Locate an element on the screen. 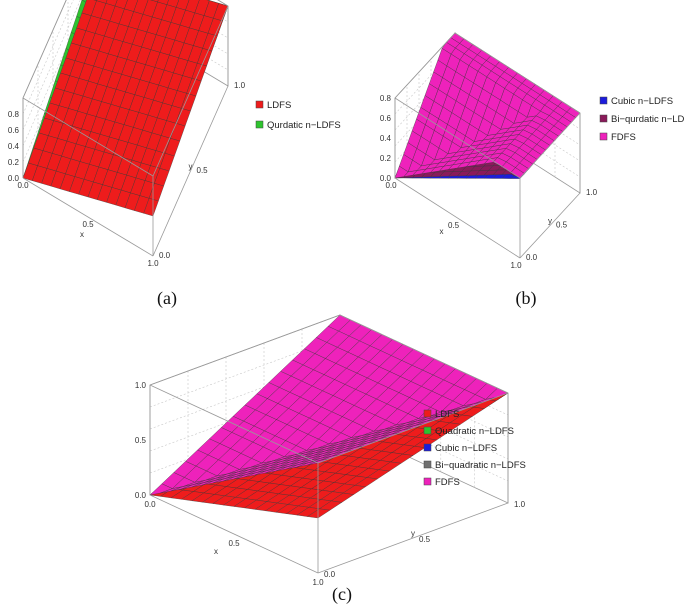 Image resolution: width=685 pixels, height=607 pixels. z-tick-label: 1.0 is located at coordinates (141, 385).